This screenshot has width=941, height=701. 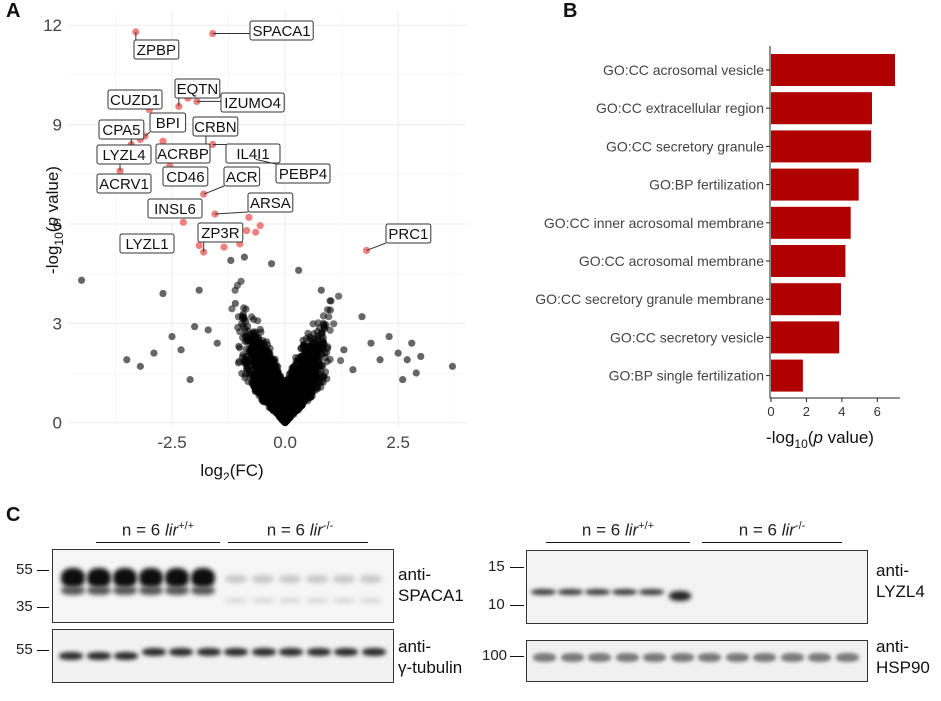 What do you see at coordinates (697, 587) in the screenshot?
I see `blot-lyzl4` at bounding box center [697, 587].